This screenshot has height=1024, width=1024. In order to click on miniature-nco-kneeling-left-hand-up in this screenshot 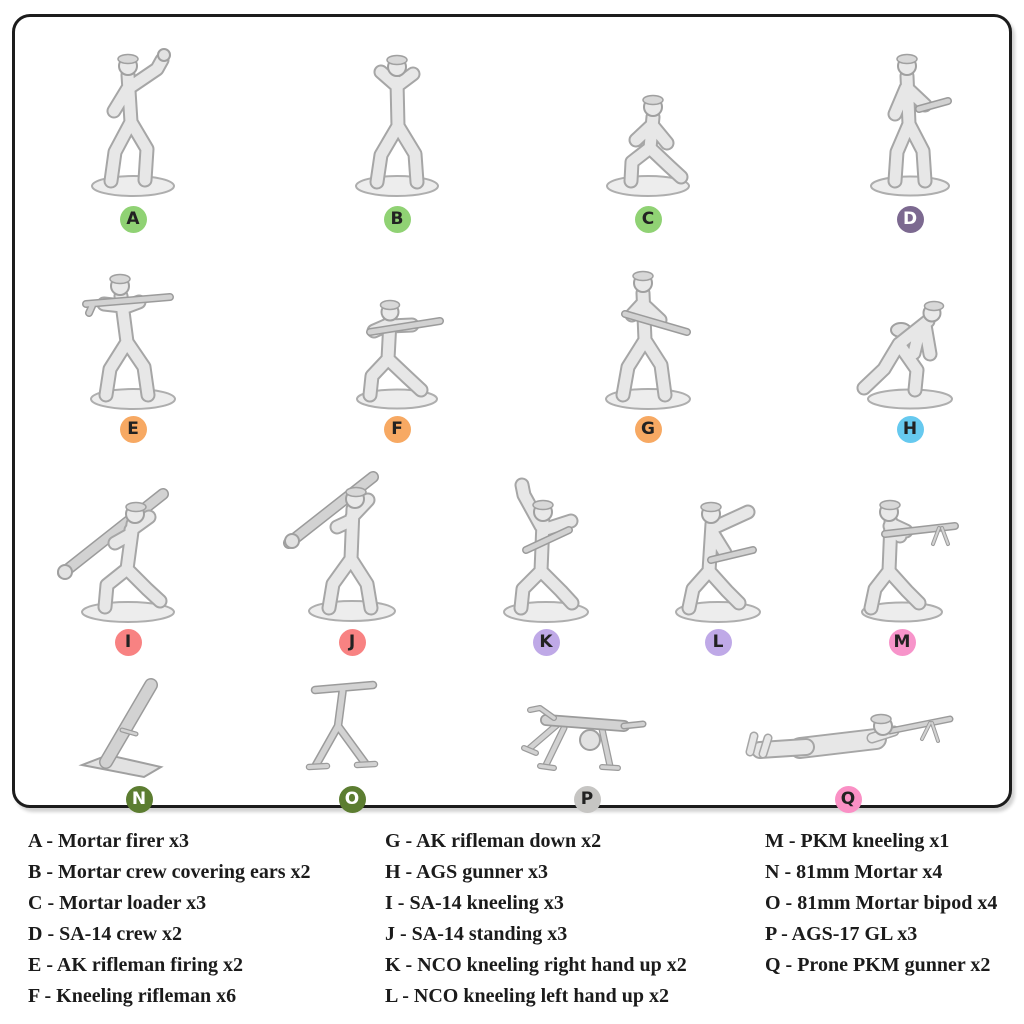, I will do `click(718, 562)`.